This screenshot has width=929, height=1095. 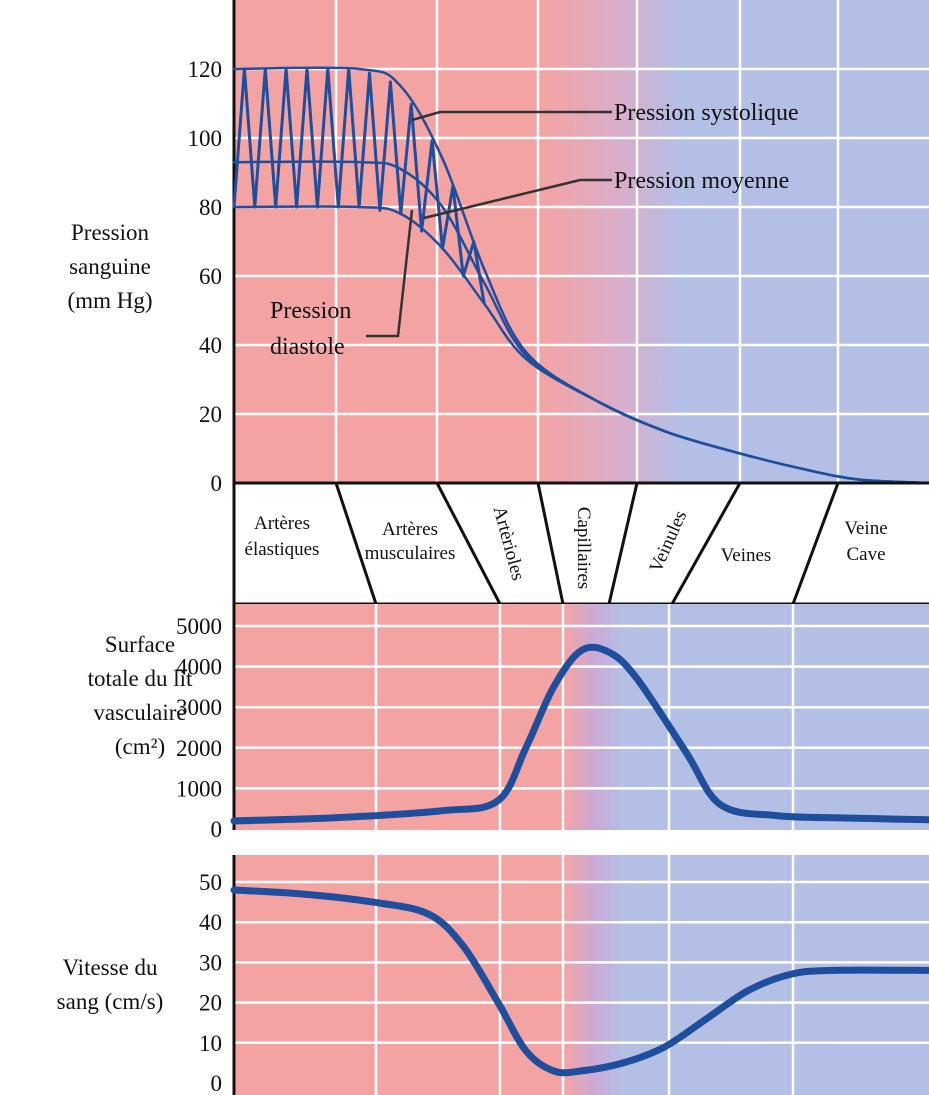 What do you see at coordinates (511, 116) in the screenshot?
I see `leader-line-systolic` at bounding box center [511, 116].